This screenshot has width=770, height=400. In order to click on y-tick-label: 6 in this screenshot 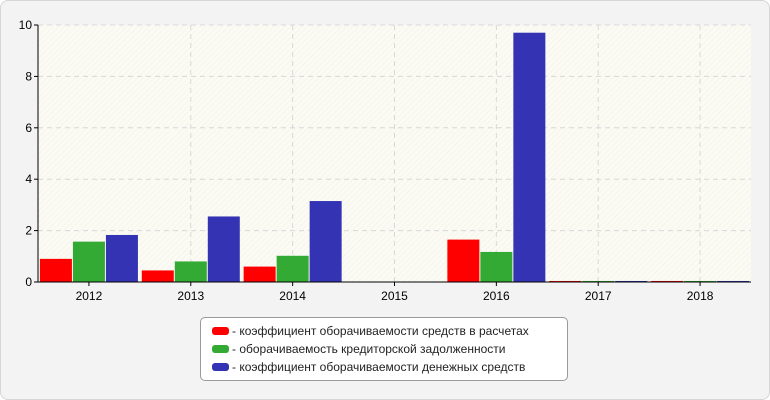, I will do `click(28, 128)`.